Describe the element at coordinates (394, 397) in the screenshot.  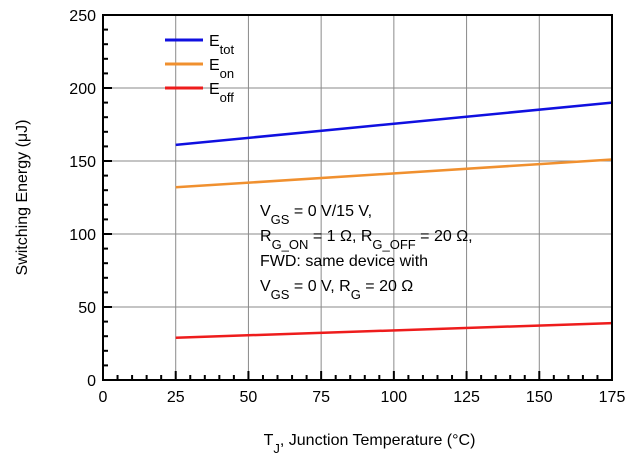
I see `x-tick-label: 100` at that location.